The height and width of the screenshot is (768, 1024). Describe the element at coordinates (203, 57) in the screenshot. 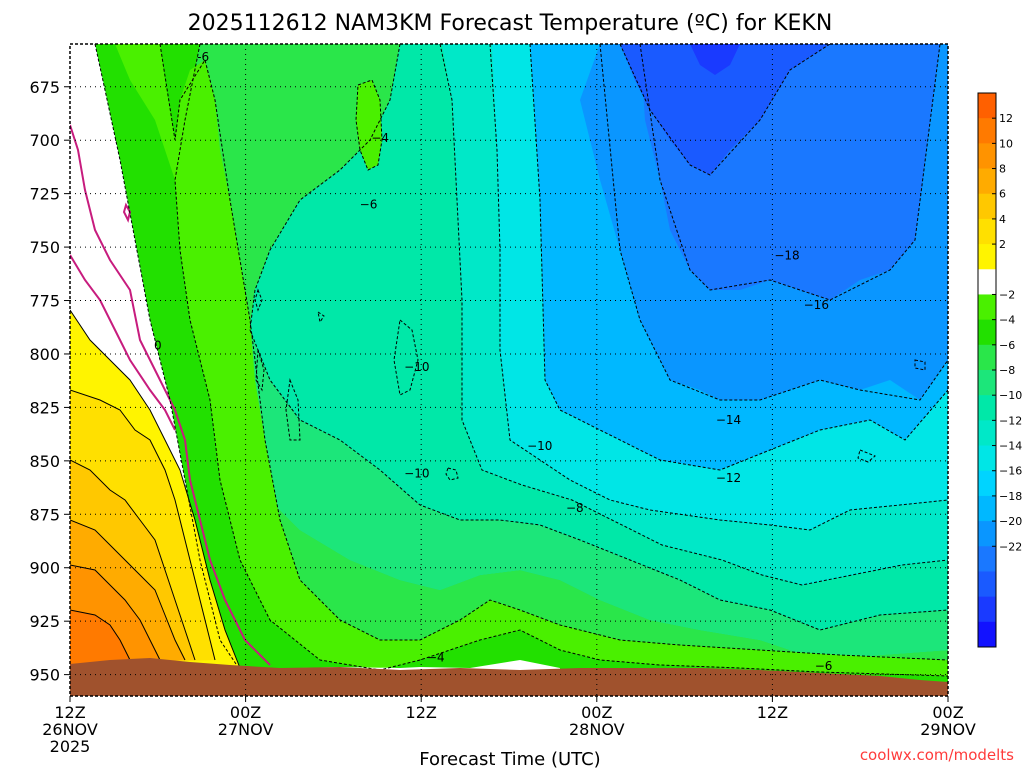

I see `contour-label: -6` at that location.